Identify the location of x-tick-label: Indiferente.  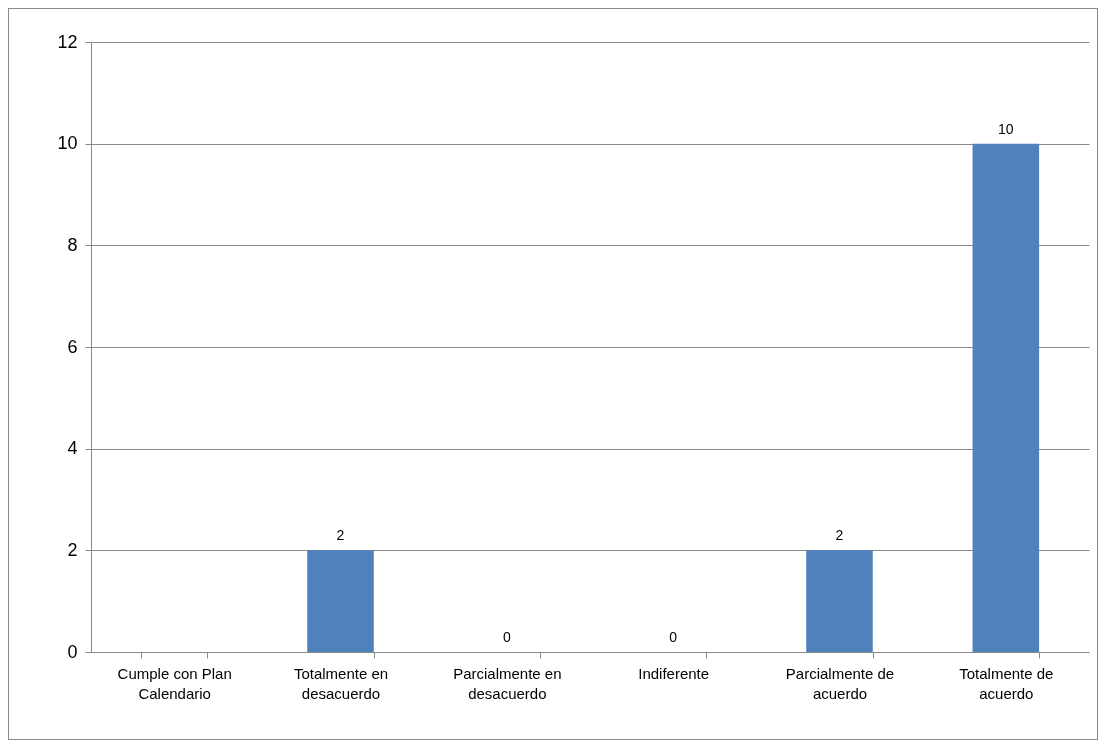
(674, 673).